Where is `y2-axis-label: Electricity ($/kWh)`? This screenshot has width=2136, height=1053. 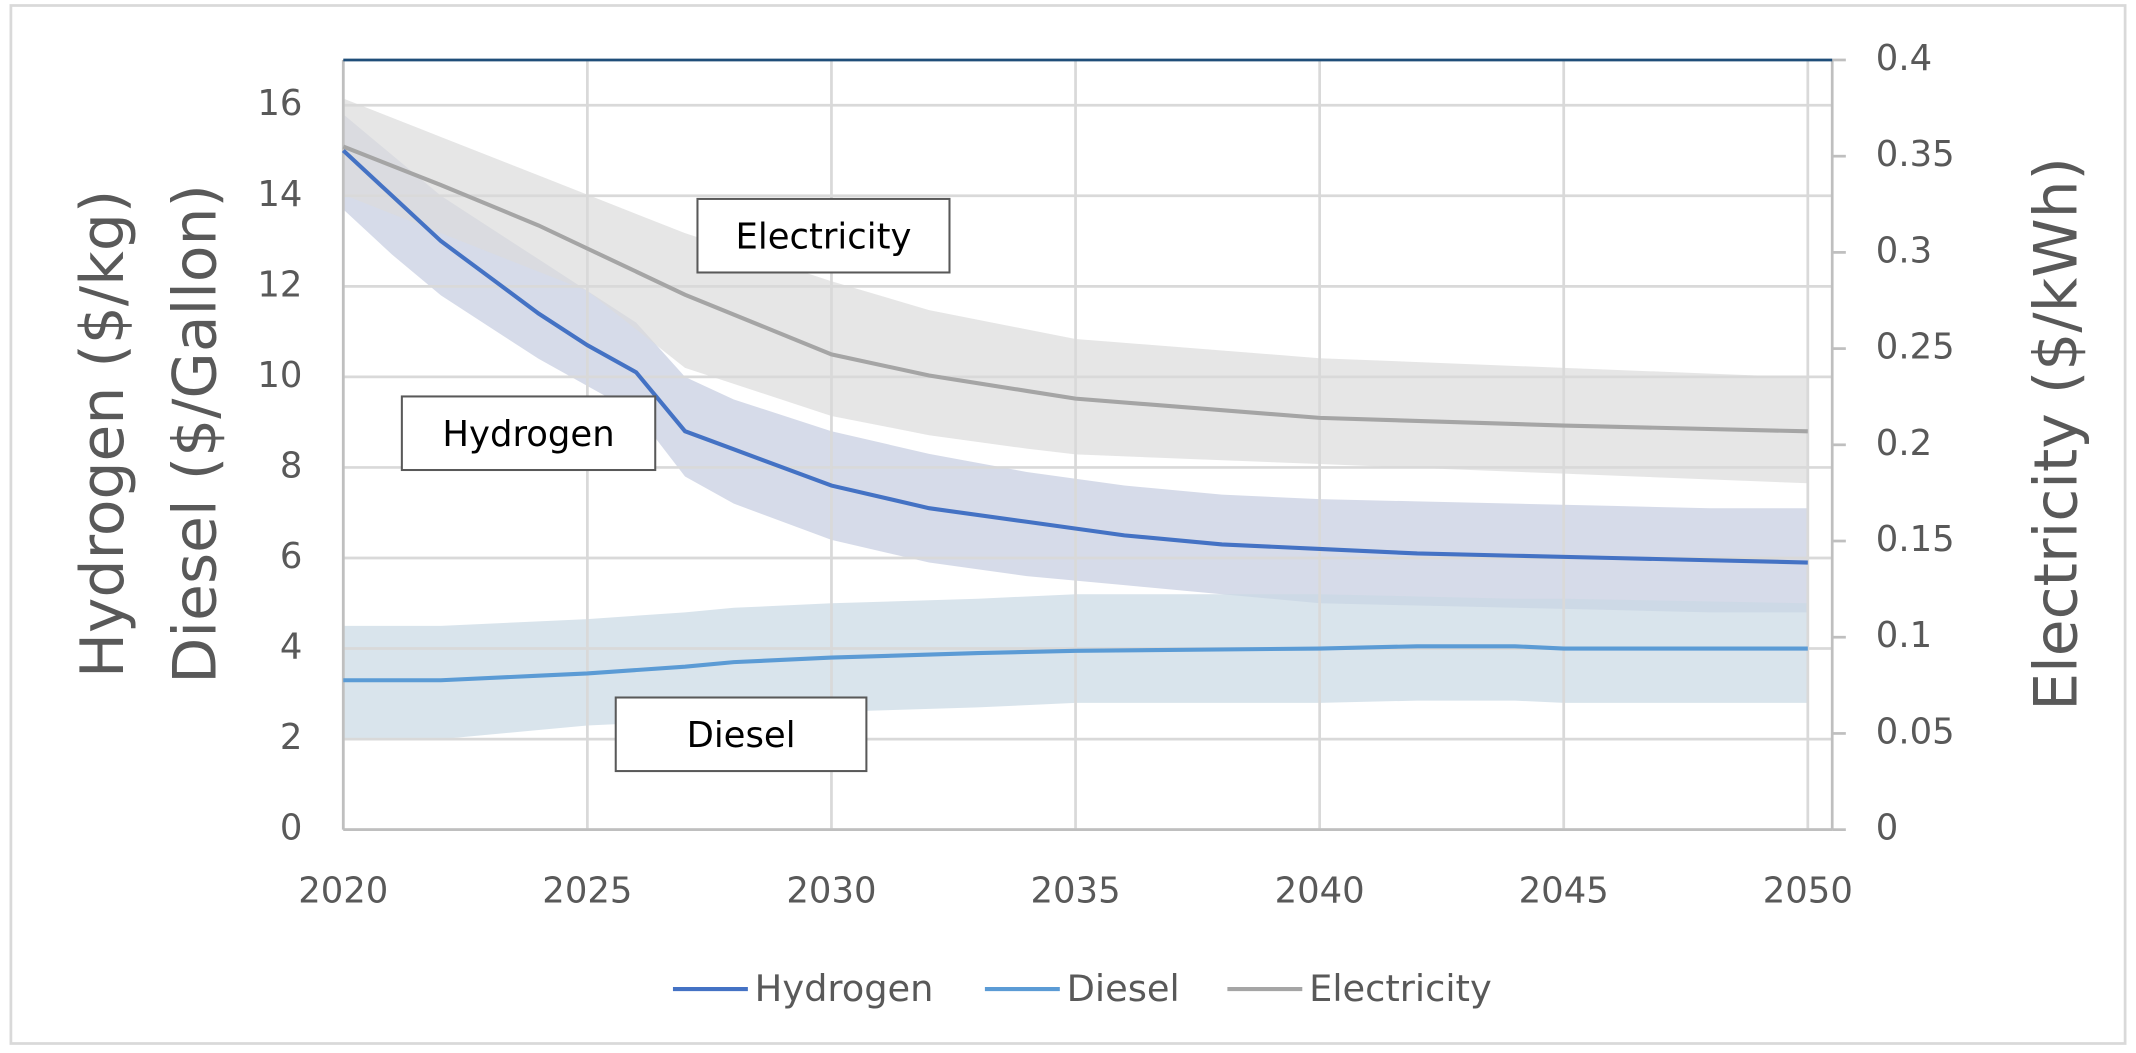 y2-axis-label: Electricity ($/kWh) is located at coordinates (2056, 434).